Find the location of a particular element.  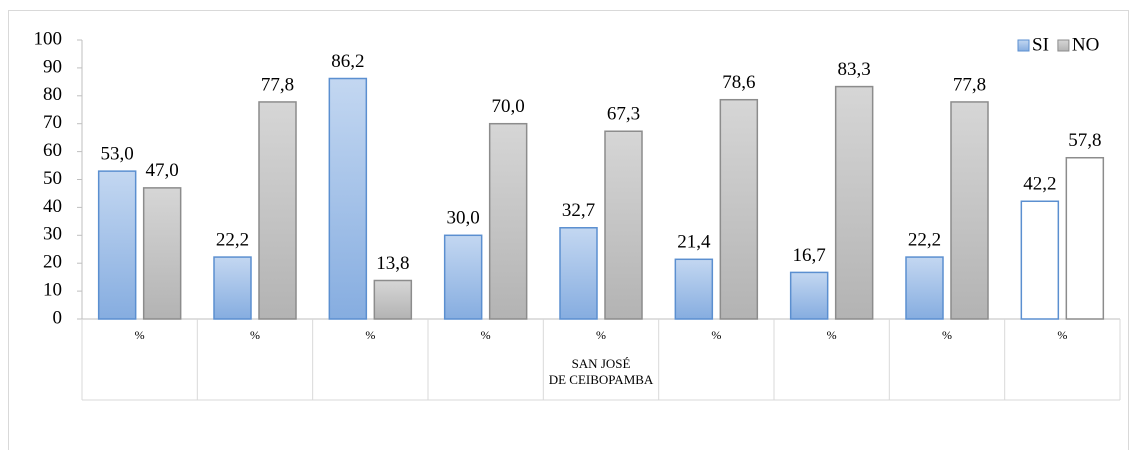

y-tick-label: 80 is located at coordinates (52, 94).